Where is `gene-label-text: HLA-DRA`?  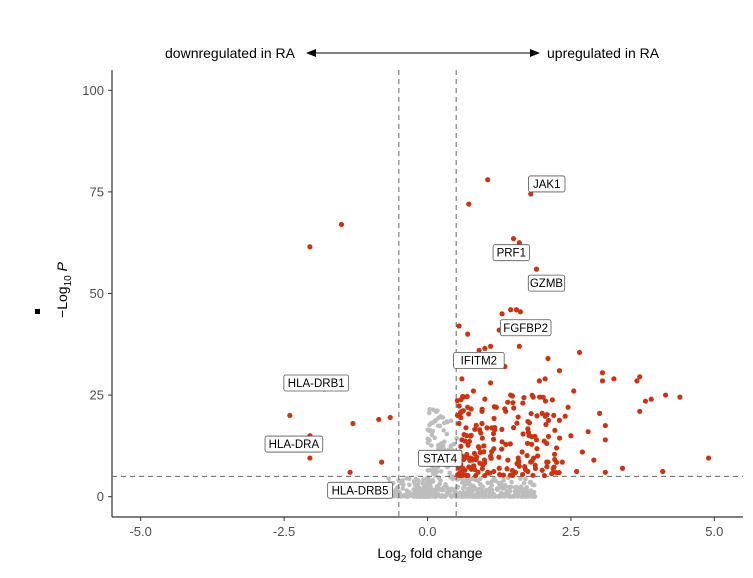 gene-label-text: HLA-DRA is located at coordinates (294, 445).